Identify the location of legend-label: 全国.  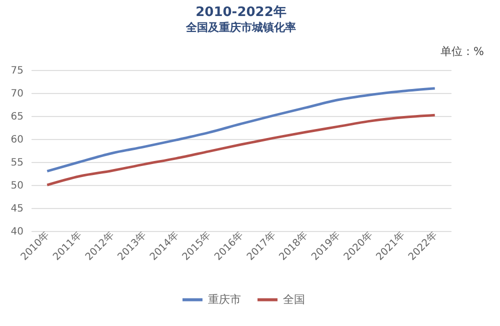
(294, 299).